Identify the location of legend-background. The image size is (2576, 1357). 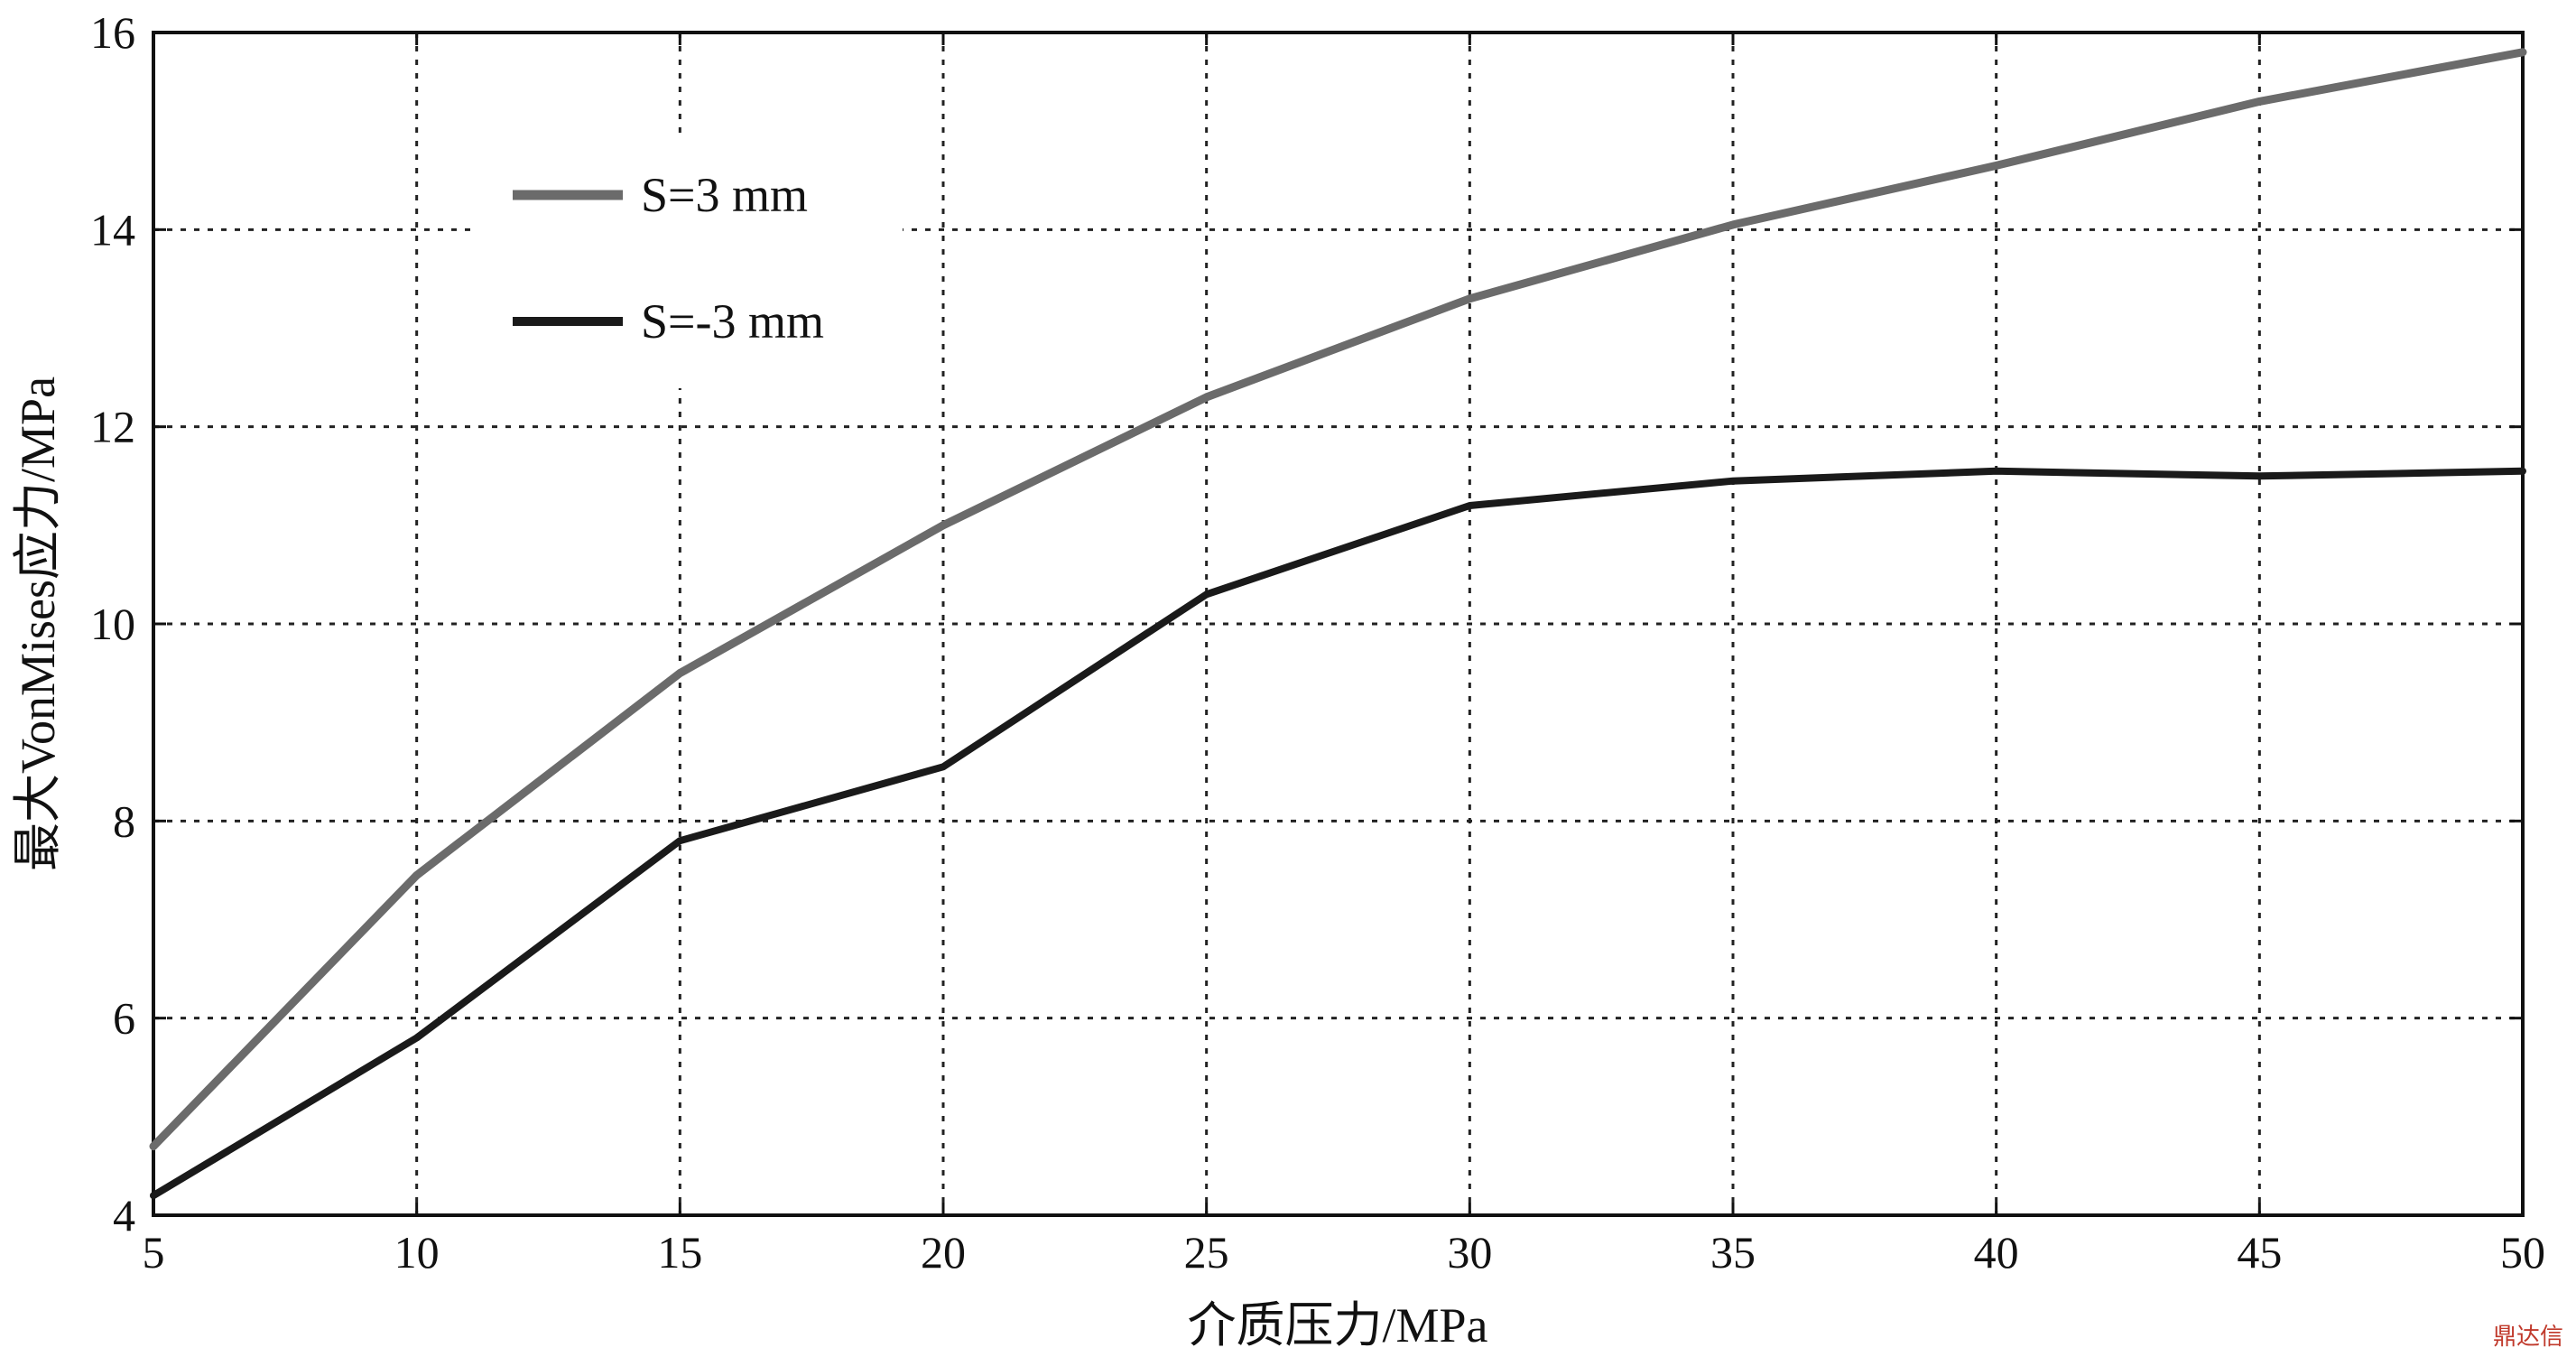
(690, 261).